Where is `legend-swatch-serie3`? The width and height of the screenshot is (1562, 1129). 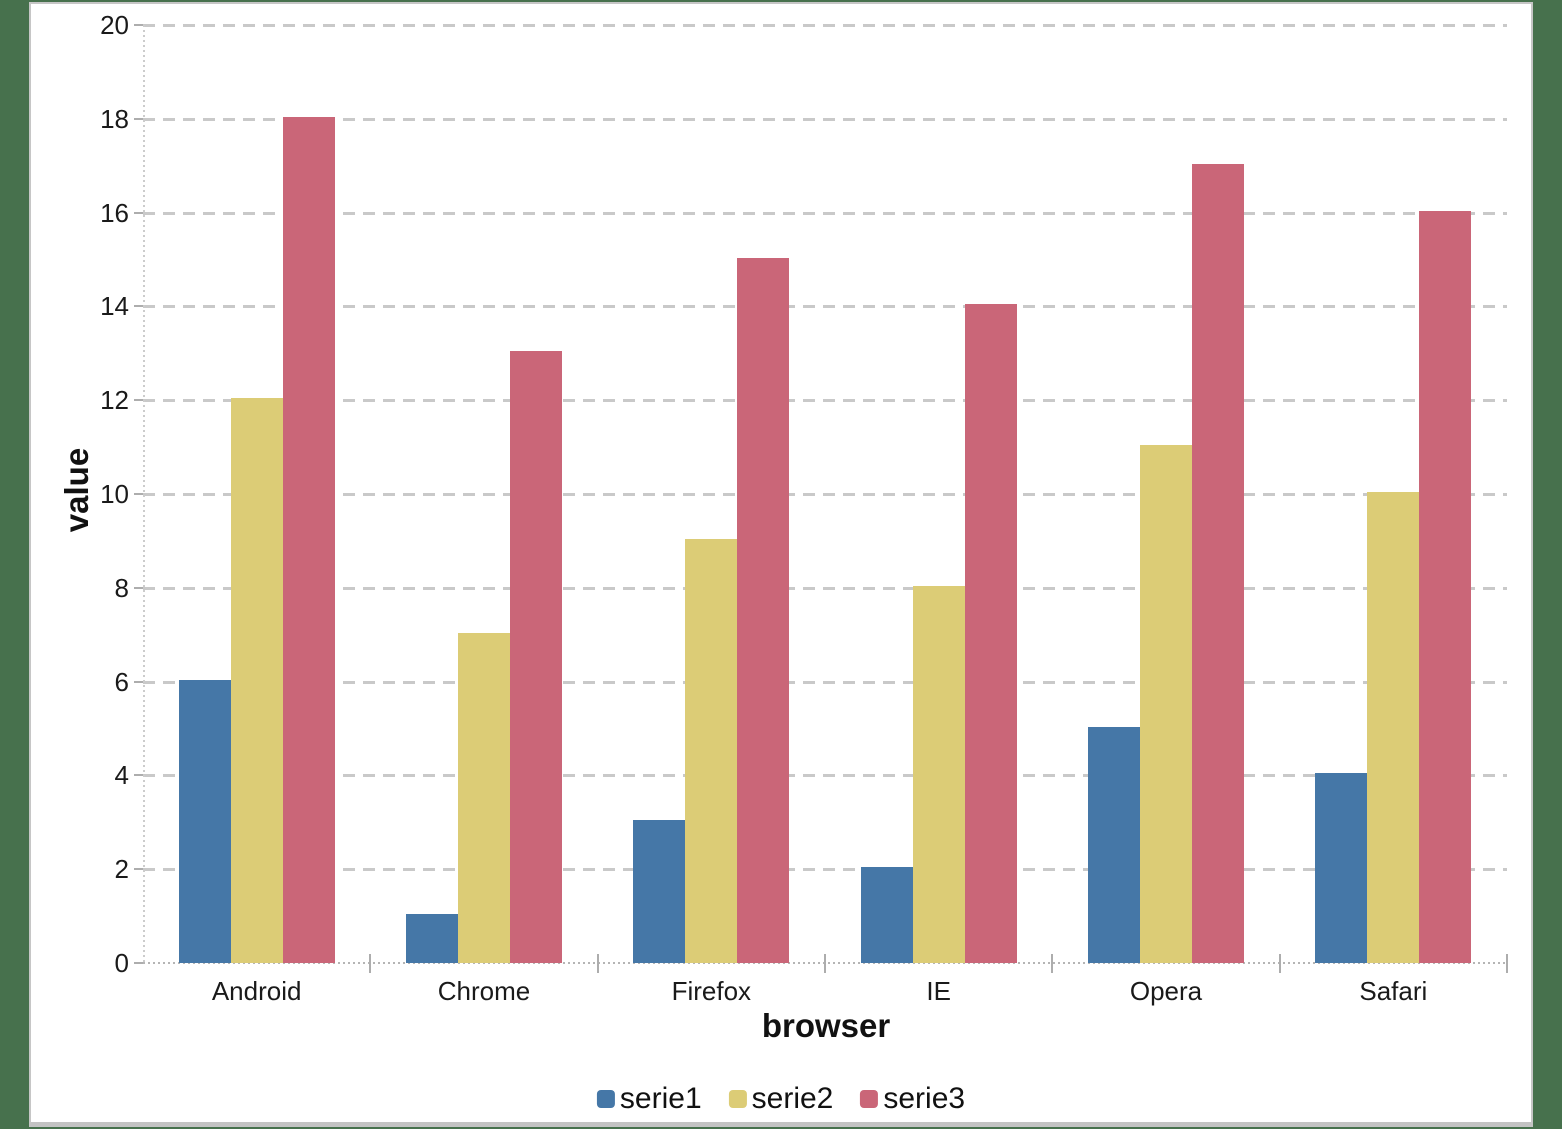
legend-swatch-serie3 is located at coordinates (869, 1099).